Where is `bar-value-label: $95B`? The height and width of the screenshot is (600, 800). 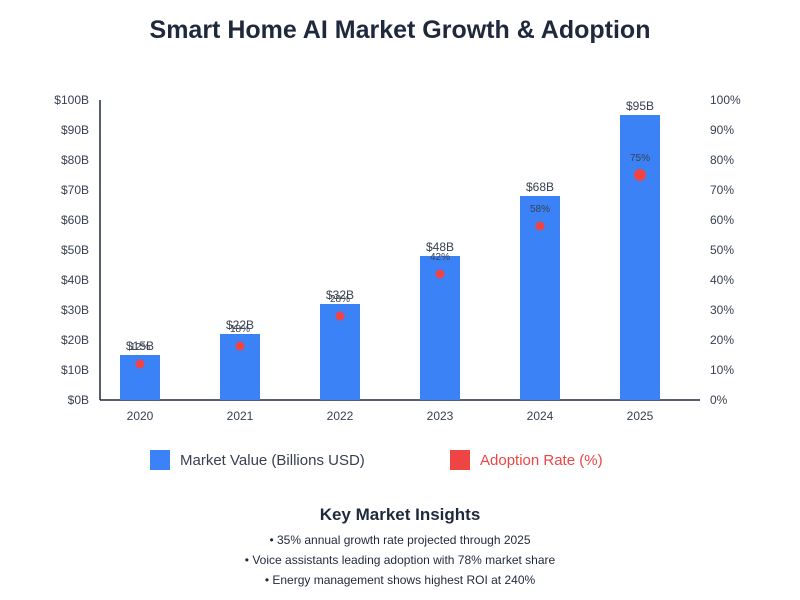 bar-value-label: $95B is located at coordinates (640, 106).